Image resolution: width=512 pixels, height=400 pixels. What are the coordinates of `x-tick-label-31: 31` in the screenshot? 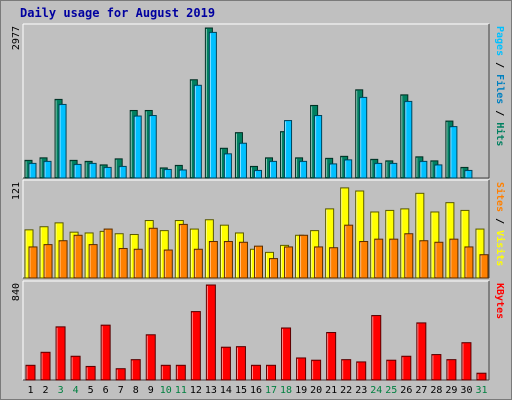 It's located at (481, 390).